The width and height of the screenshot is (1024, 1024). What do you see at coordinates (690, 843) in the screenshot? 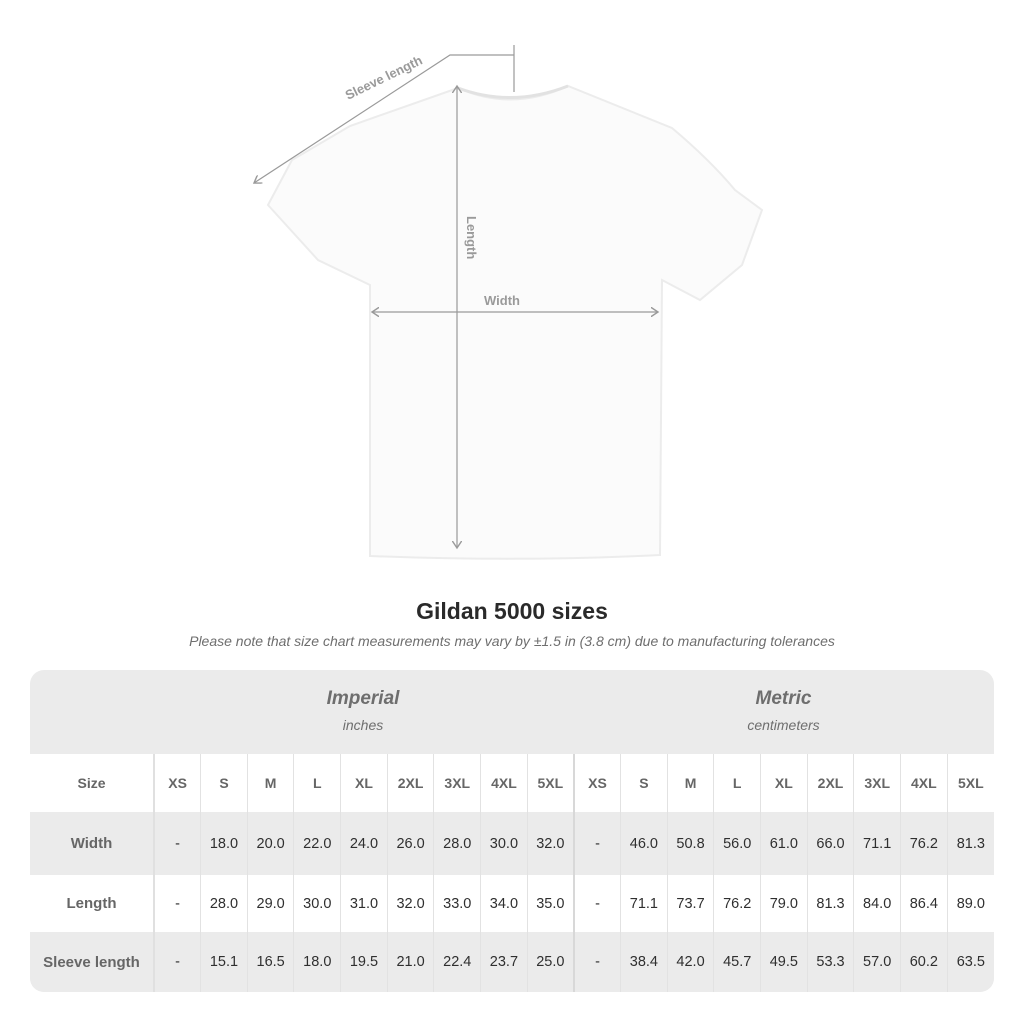
I see `metric-value-cell: 50.8` at bounding box center [690, 843].